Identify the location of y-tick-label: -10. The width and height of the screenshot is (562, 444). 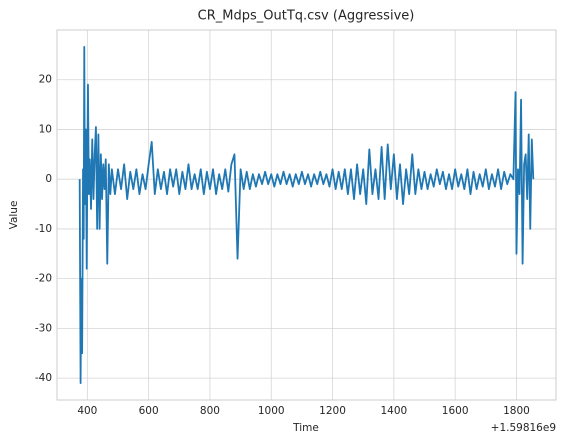
(43, 229).